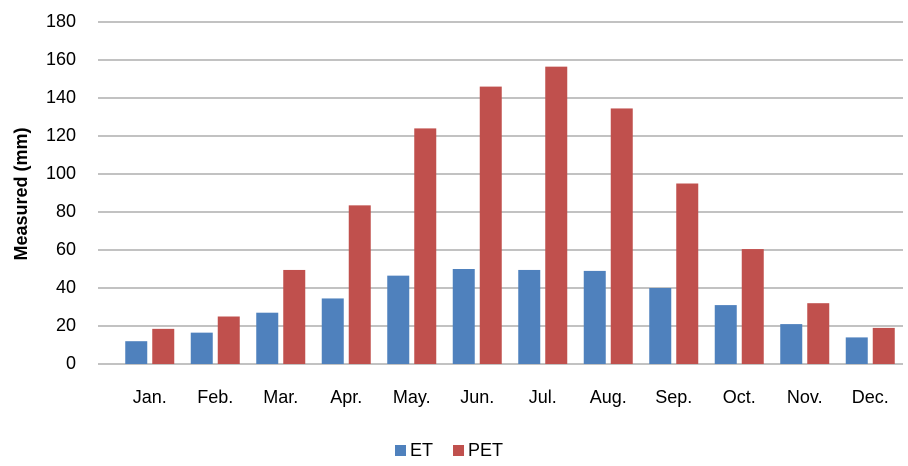  What do you see at coordinates (870, 397) in the screenshot?
I see `x-tick-label: Dec.` at bounding box center [870, 397].